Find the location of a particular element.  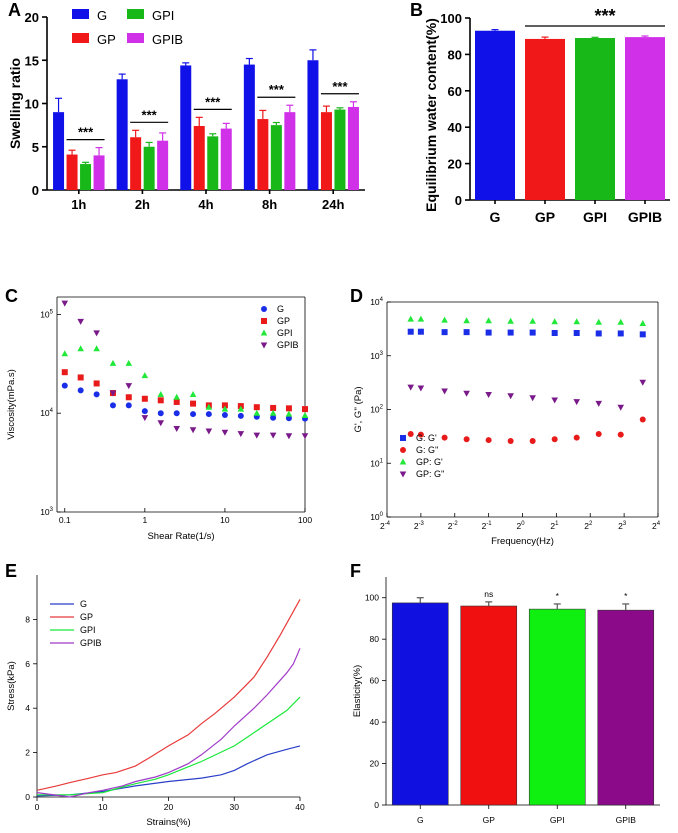

bar-GPIB-8h is located at coordinates (290, 151).